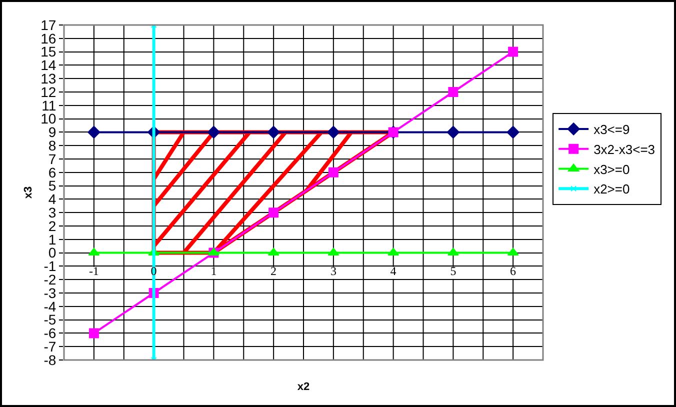  Describe the element at coordinates (48, 65) in the screenshot. I see `y-tick-label: 14` at that location.